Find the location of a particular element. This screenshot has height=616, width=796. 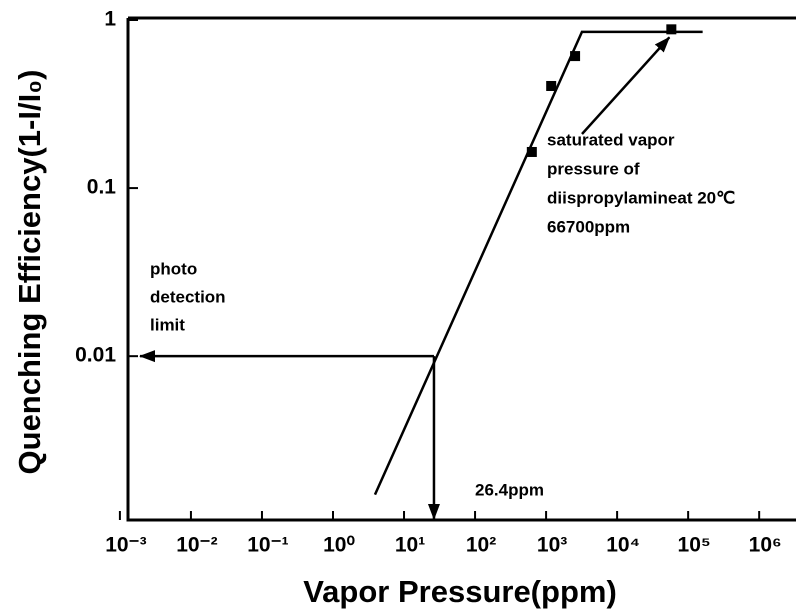

annotation-text: limit is located at coordinates (167, 324).